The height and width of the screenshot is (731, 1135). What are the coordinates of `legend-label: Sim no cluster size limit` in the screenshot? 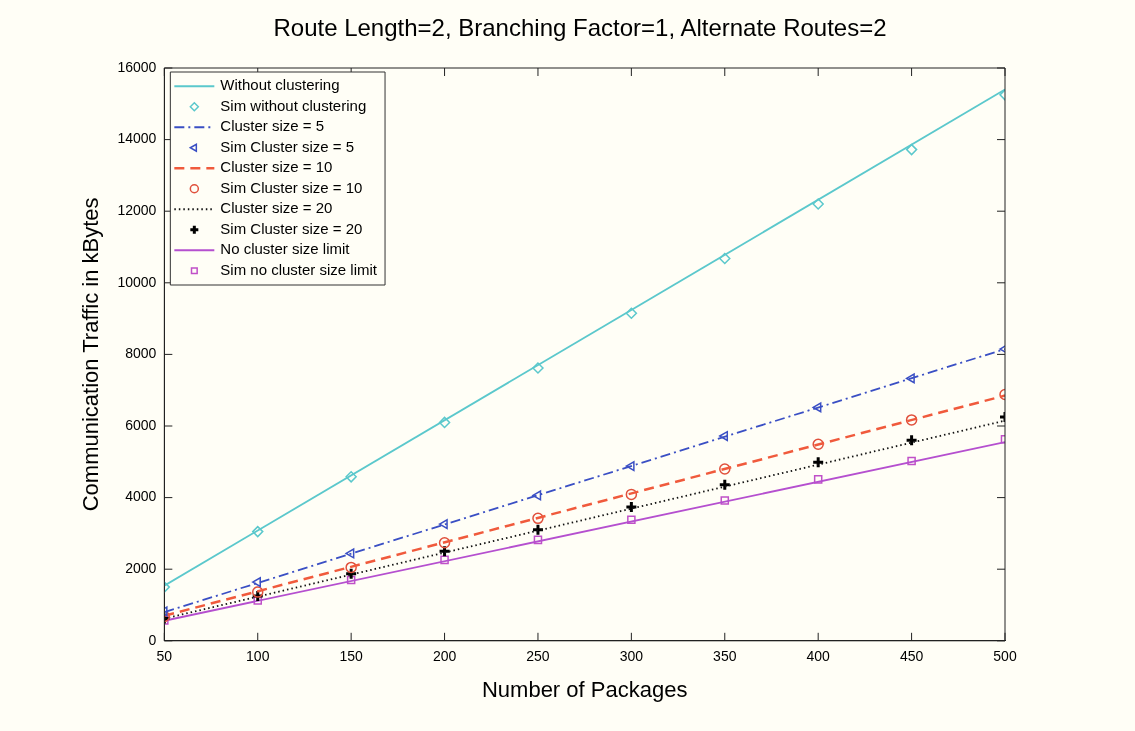 It's located at (299, 269).